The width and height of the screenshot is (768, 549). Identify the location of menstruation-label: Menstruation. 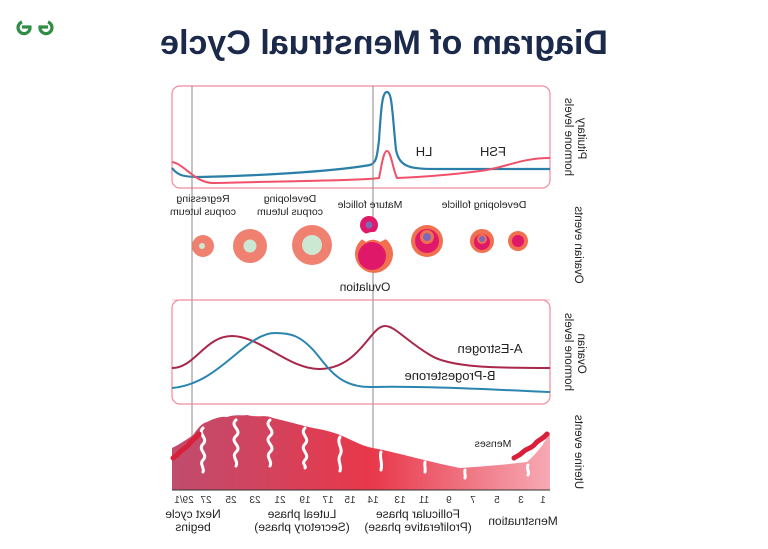
(522, 521).